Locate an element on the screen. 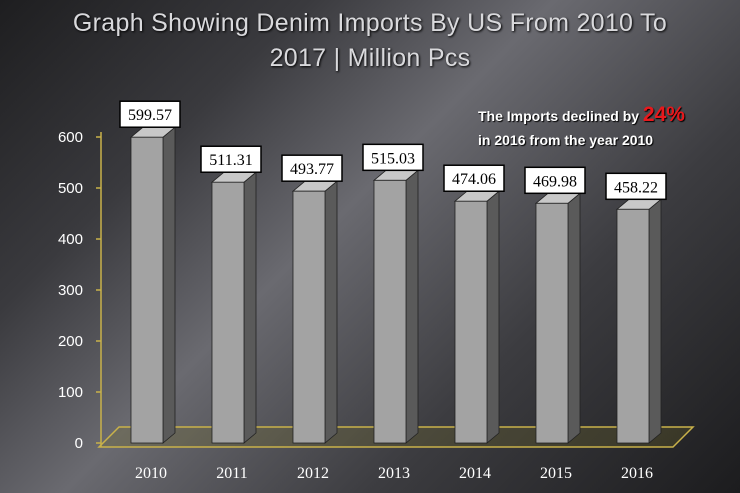 The image size is (740, 493). x-tick-label: 2013 is located at coordinates (394, 473).